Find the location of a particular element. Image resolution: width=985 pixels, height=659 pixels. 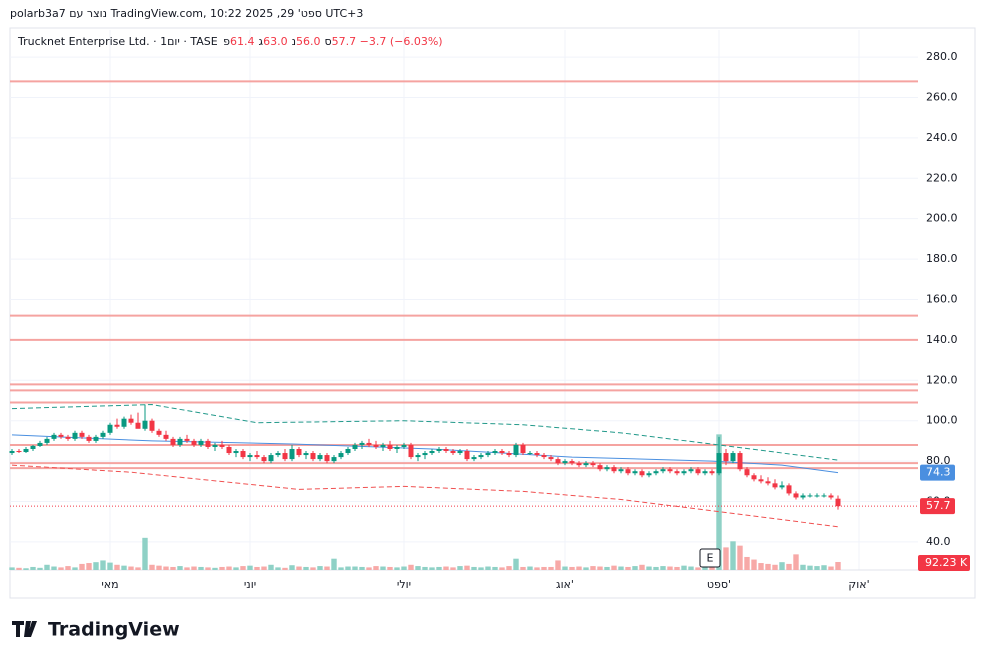

indicator-line is located at coordinates (425, 496).